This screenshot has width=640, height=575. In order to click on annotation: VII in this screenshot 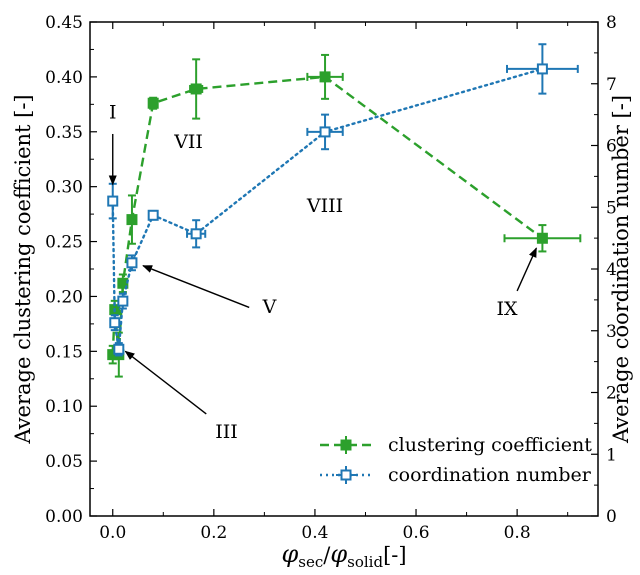, I will do `click(188, 142)`.